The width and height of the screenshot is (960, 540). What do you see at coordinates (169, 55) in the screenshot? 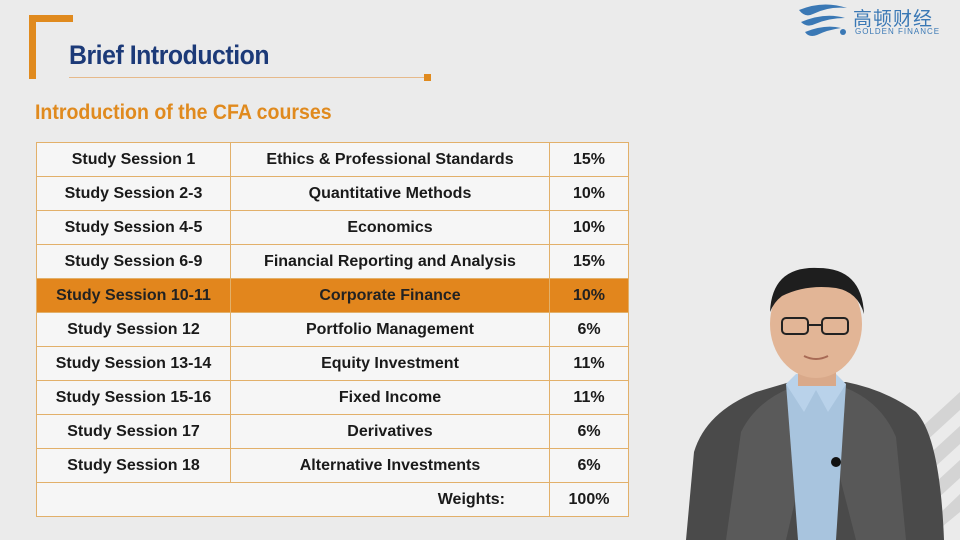
I see `slide-title: Brief Introduction` at bounding box center [169, 55].